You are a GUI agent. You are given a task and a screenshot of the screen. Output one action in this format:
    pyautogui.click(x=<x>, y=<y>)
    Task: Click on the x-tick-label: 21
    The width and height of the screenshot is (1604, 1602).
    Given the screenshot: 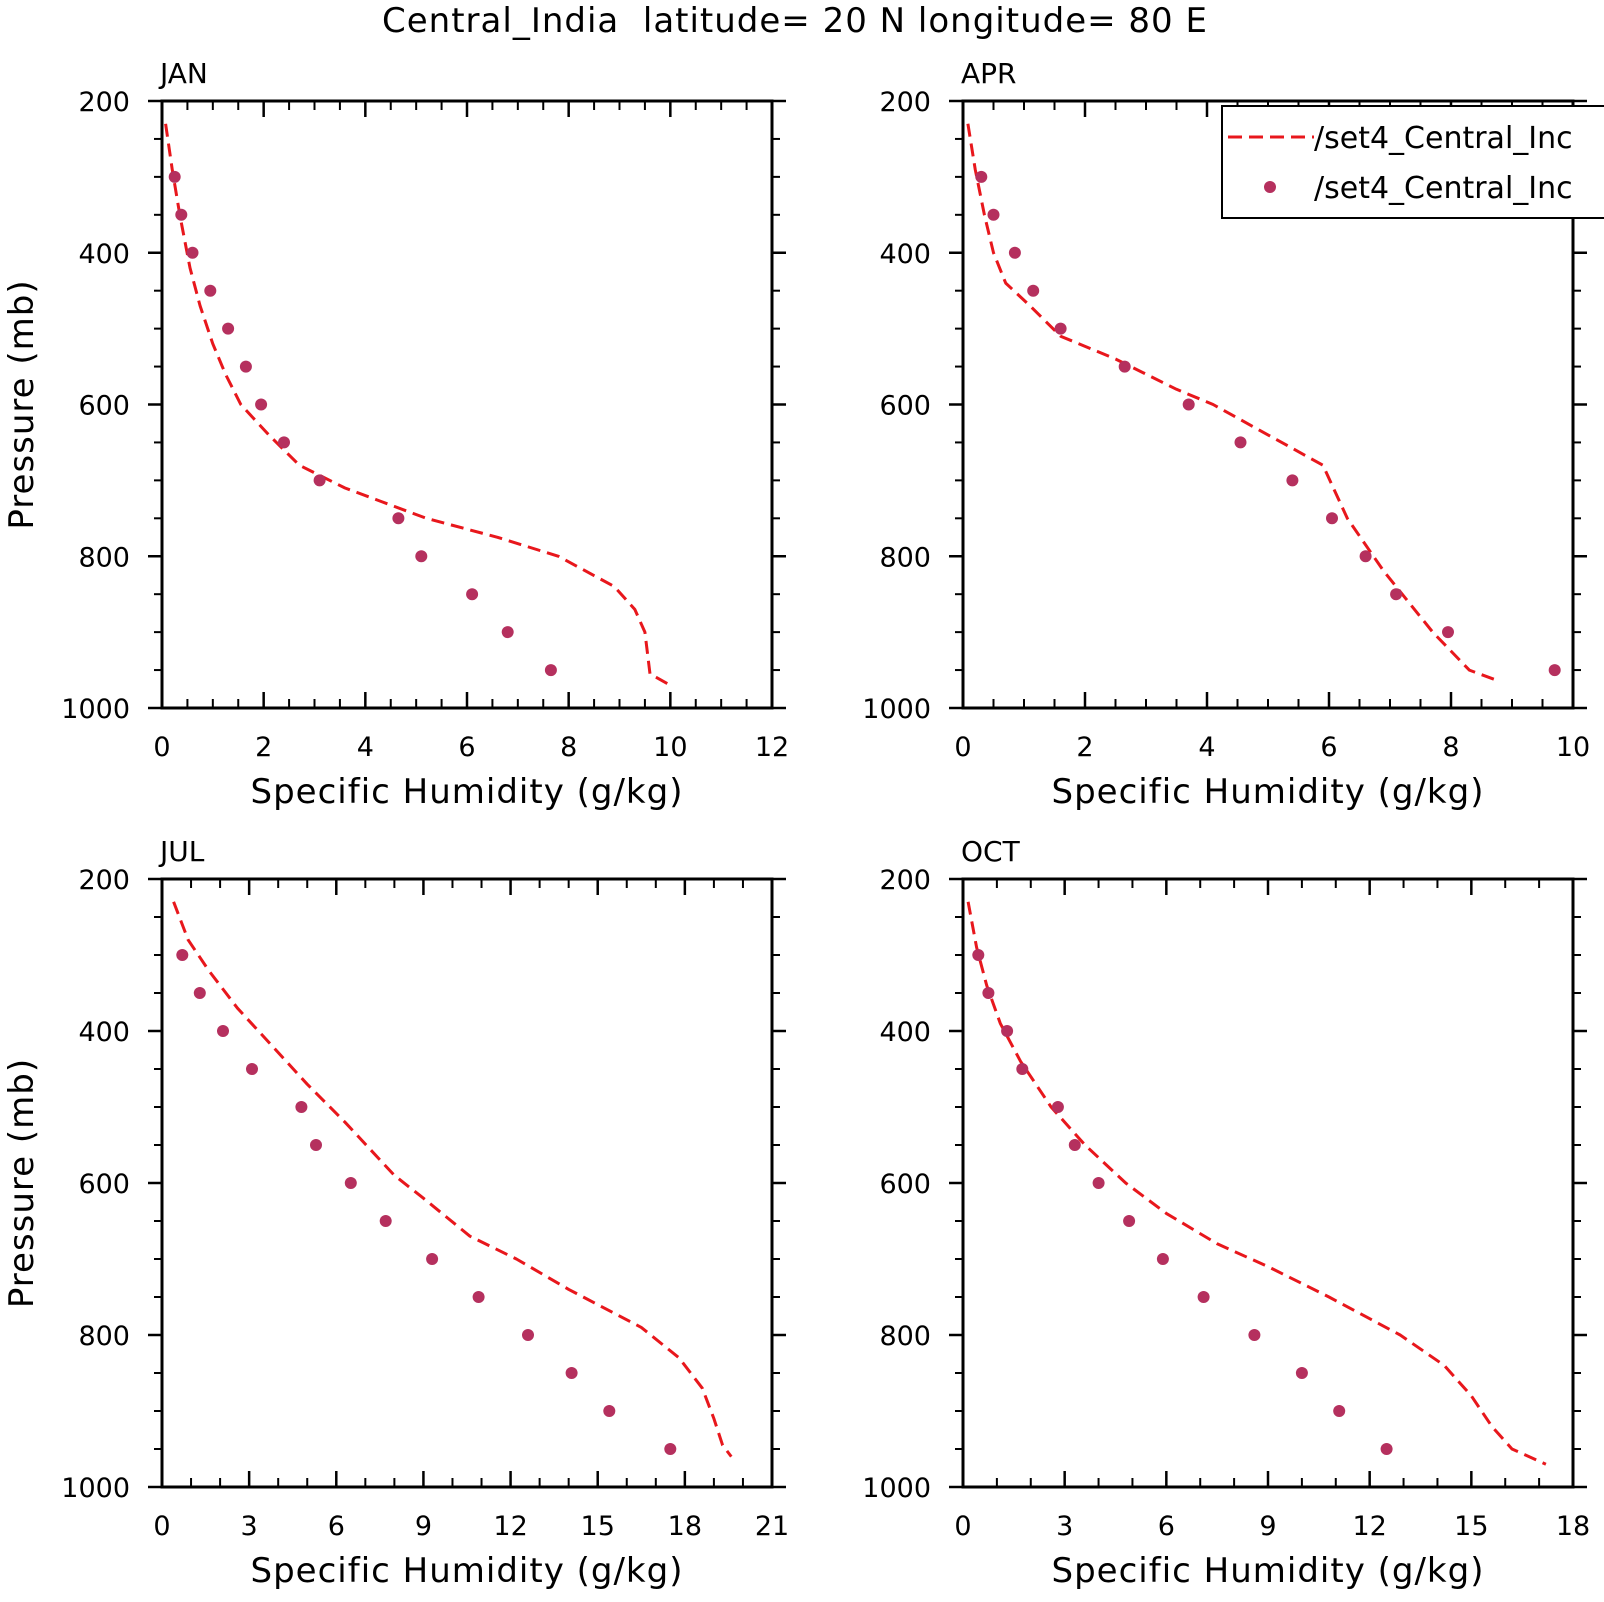 What is the action you would take?
    pyautogui.click(x=772, y=1526)
    